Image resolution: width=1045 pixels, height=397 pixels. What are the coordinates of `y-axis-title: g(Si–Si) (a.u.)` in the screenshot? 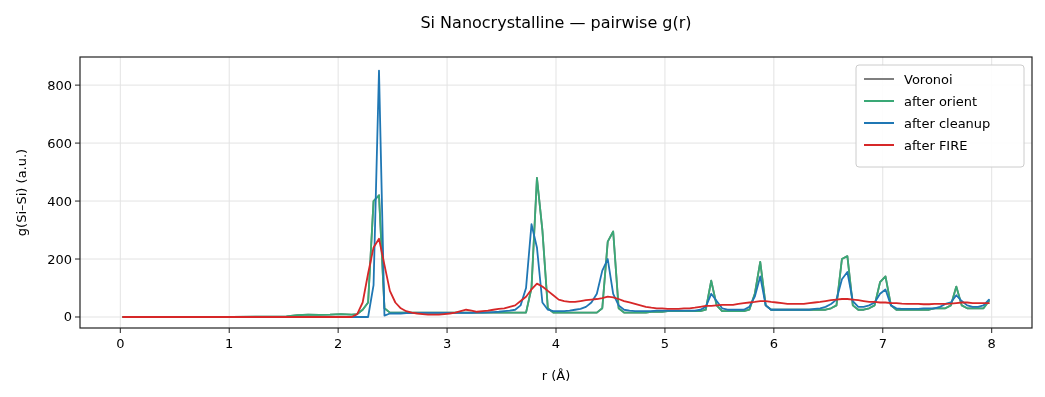 It's located at (21, 192).